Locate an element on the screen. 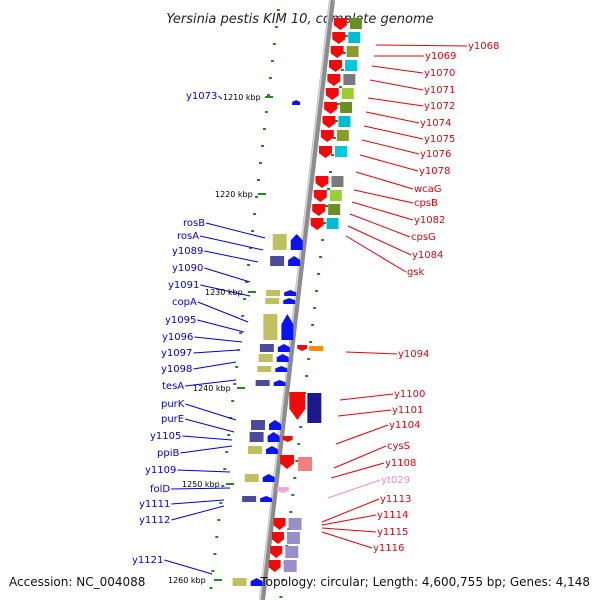 Image resolution: width=600 pixels, height=600 pixels. gene-label: y1082 is located at coordinates (429, 220).